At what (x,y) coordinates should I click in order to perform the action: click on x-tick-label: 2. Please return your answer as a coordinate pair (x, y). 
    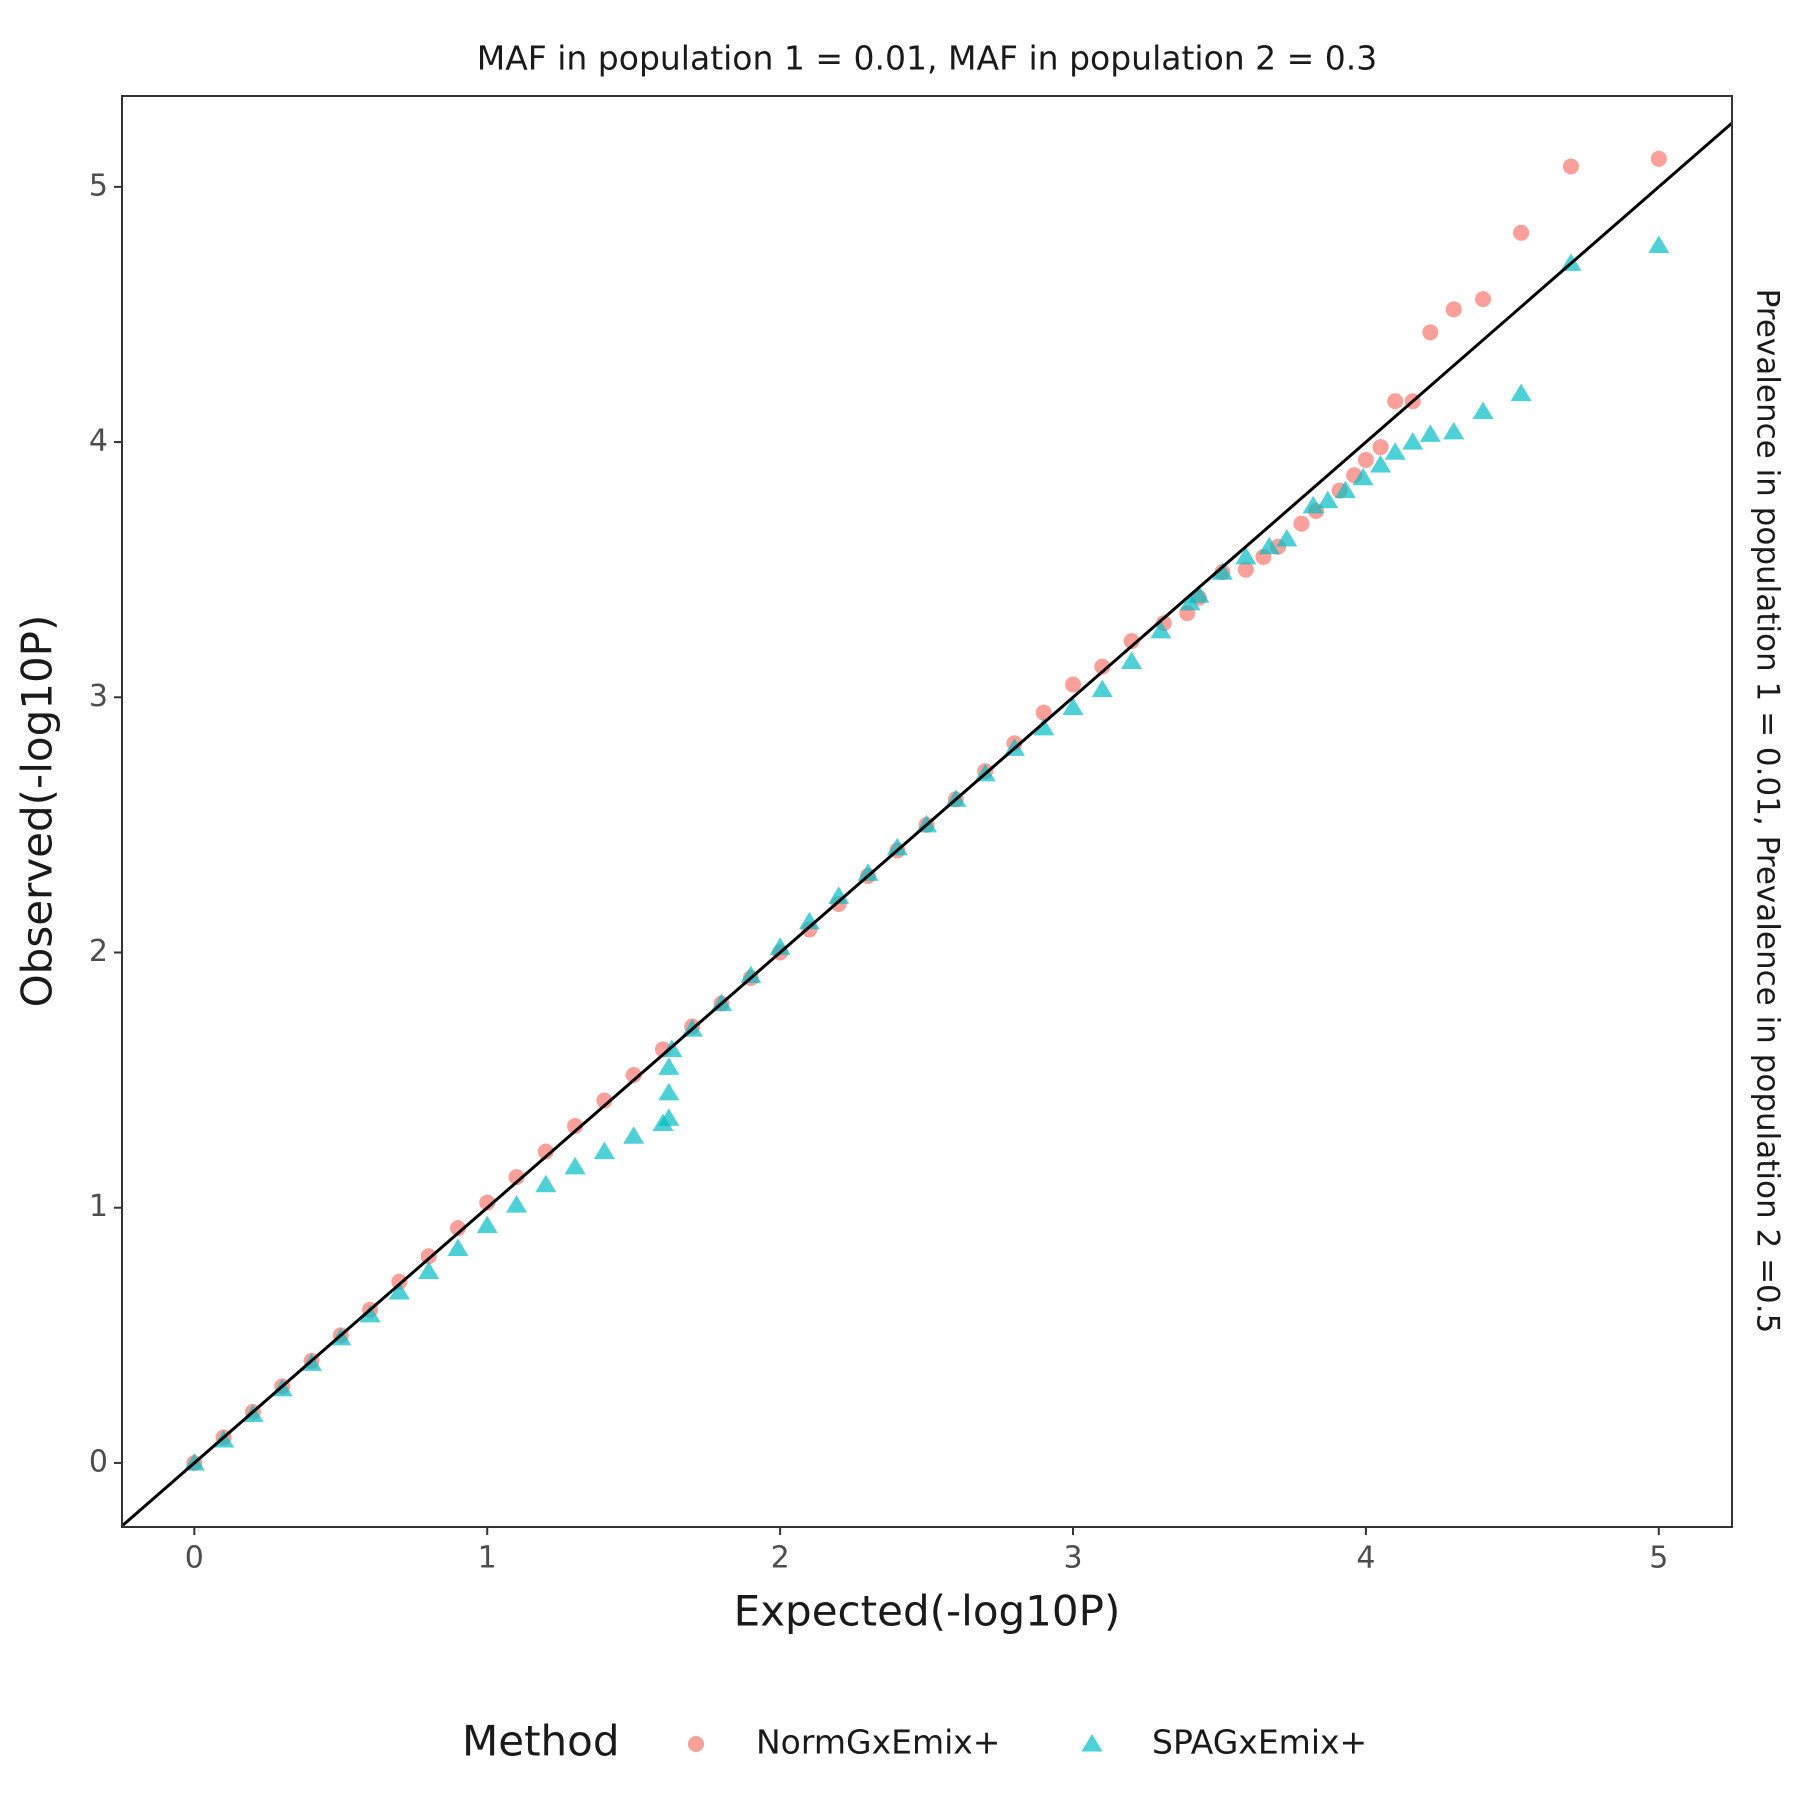
    Looking at the image, I should click on (780, 1558).